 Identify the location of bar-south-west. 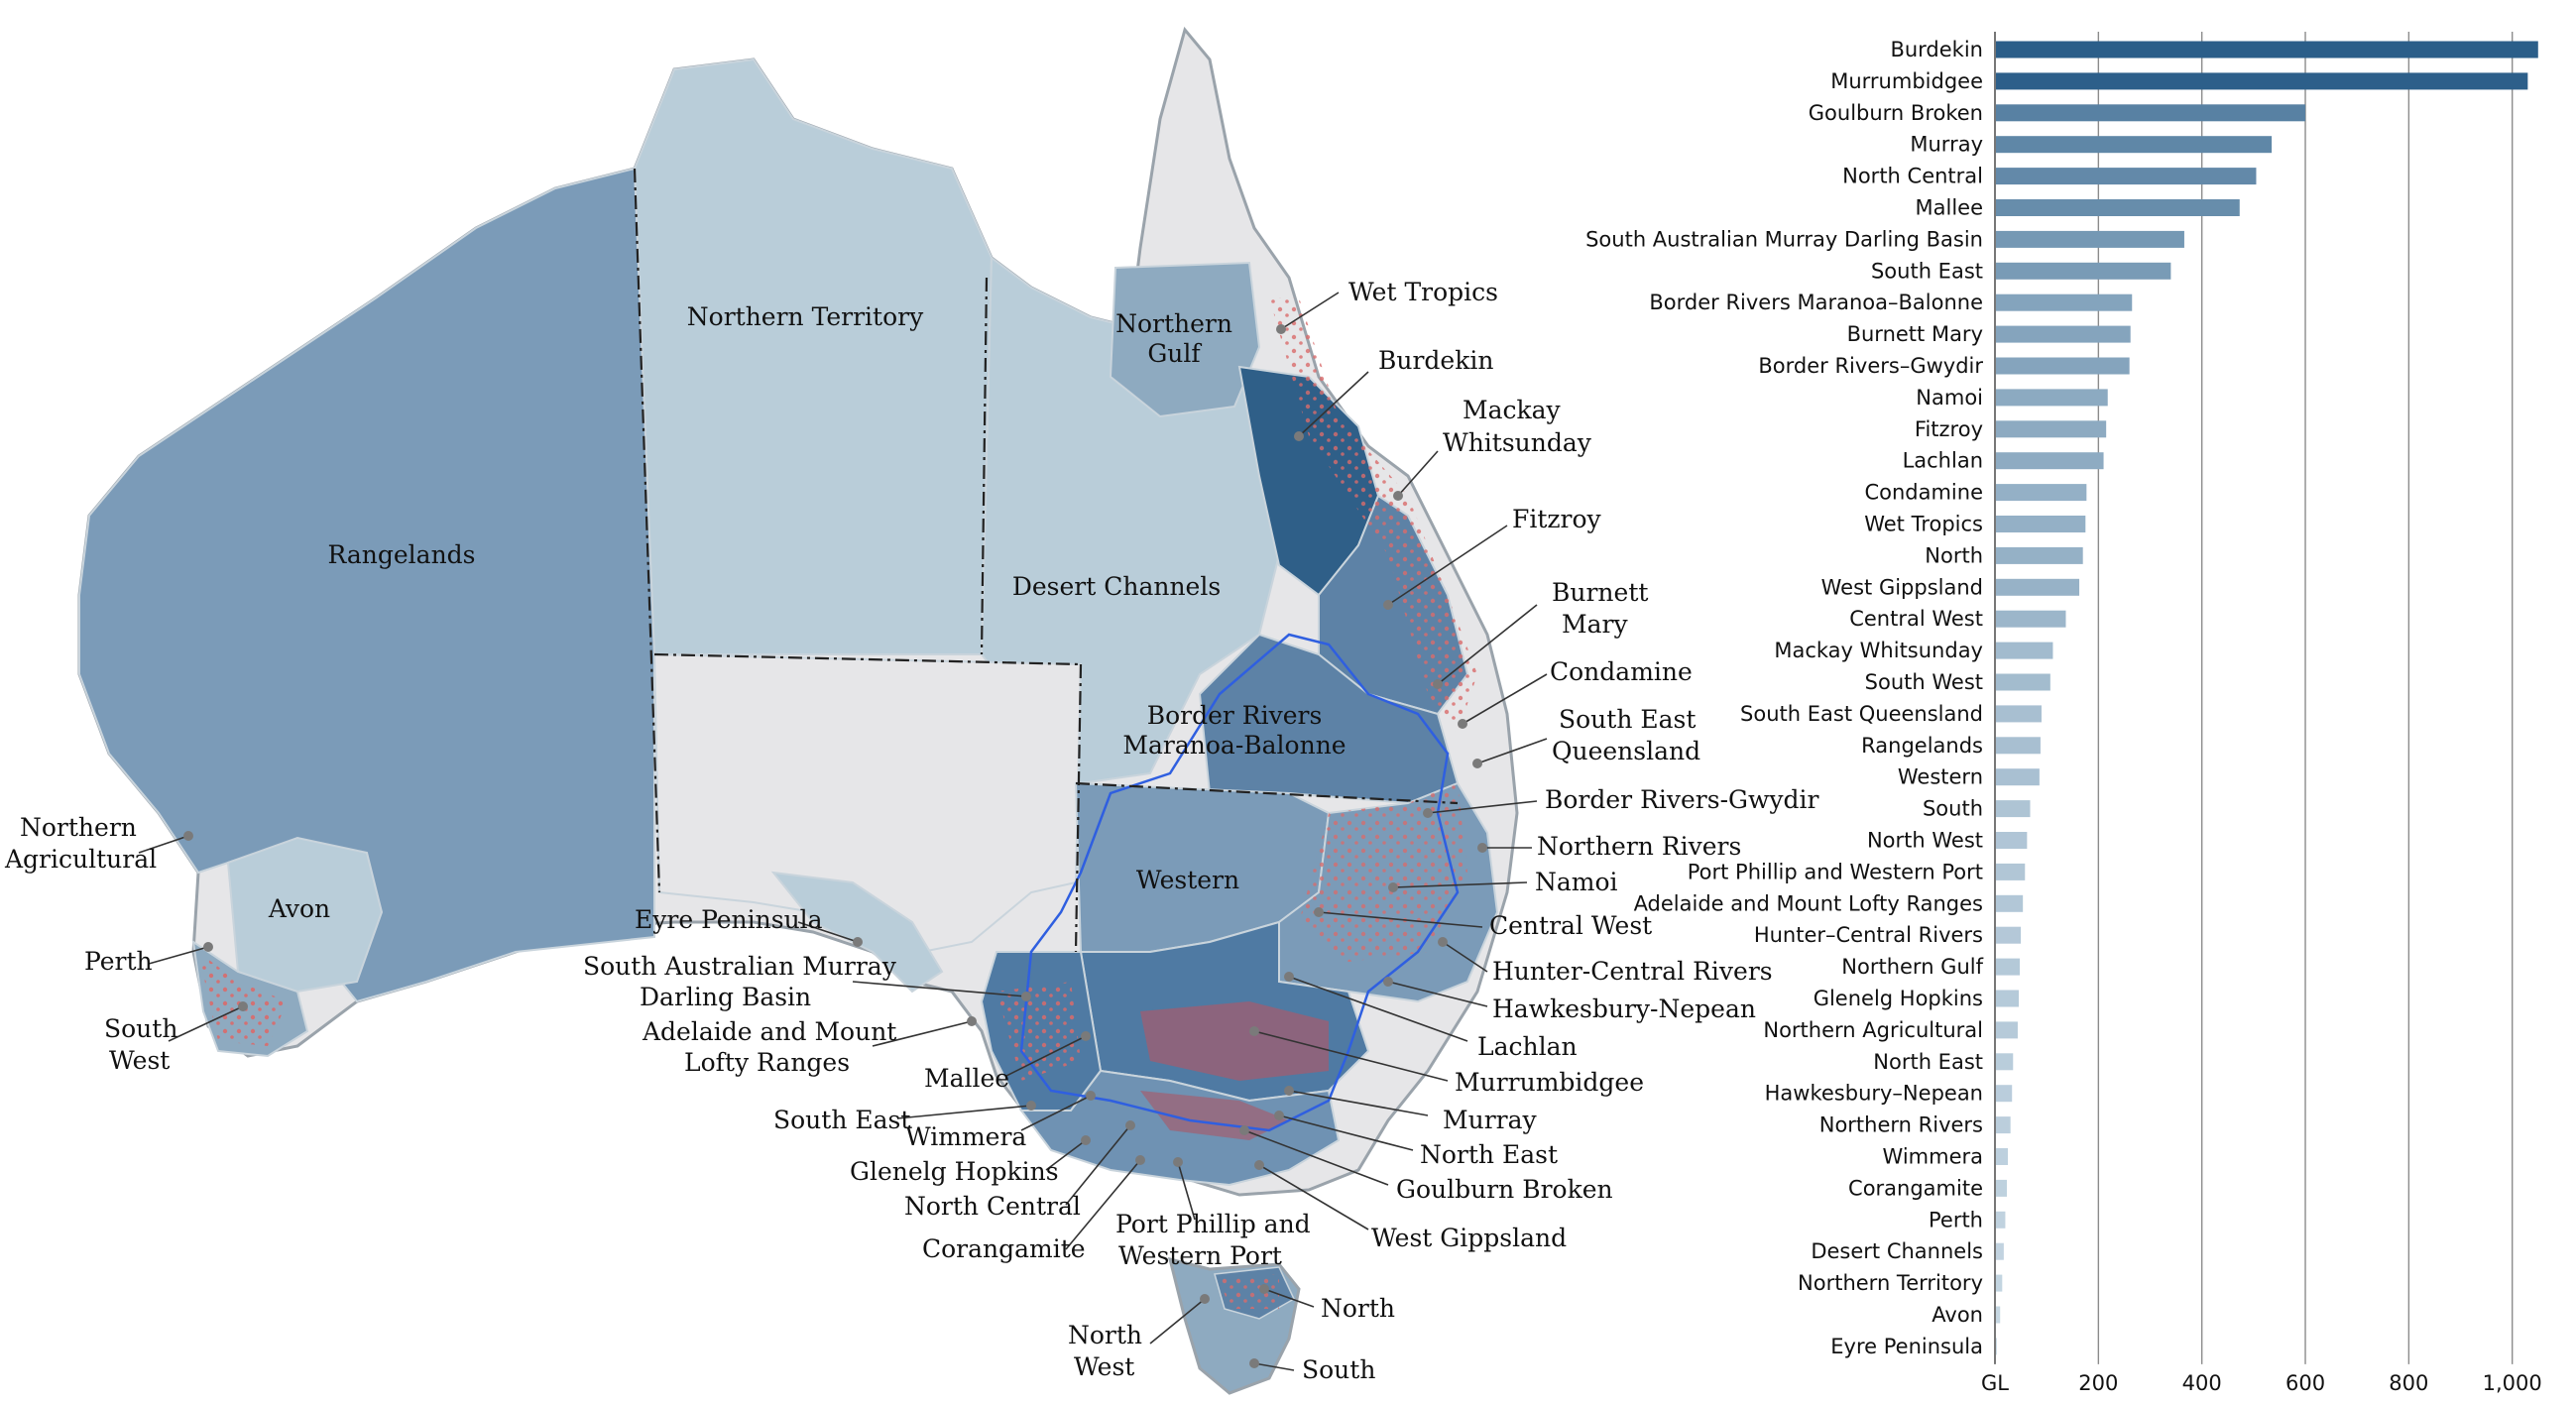
(2023, 682).